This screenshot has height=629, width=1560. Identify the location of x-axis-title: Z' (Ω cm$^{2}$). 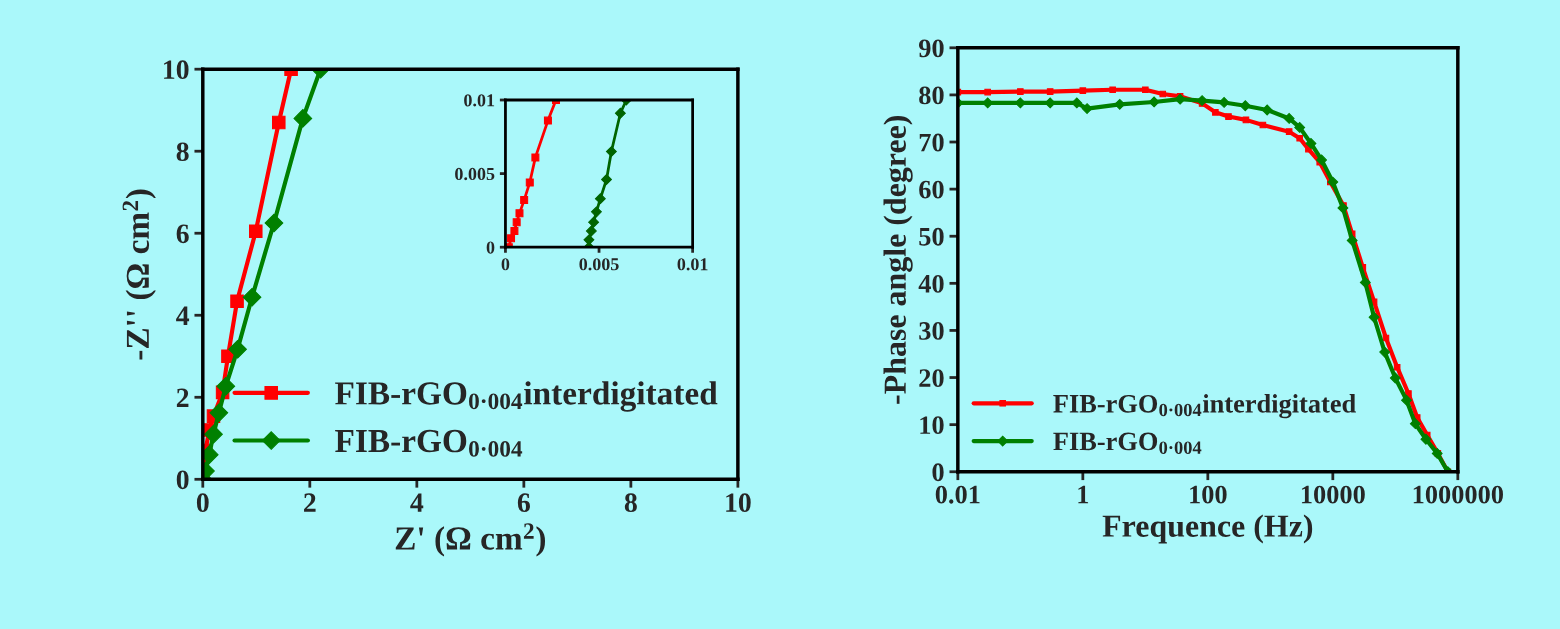
(470, 540).